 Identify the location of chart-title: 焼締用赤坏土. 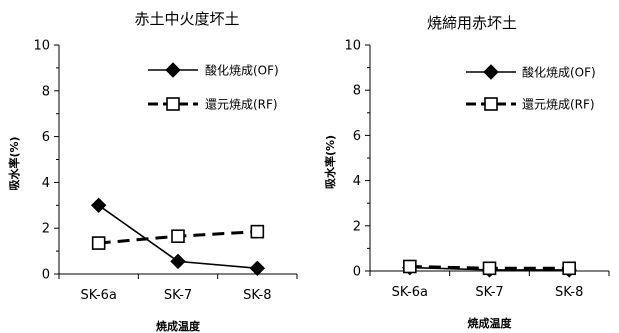
(472, 23).